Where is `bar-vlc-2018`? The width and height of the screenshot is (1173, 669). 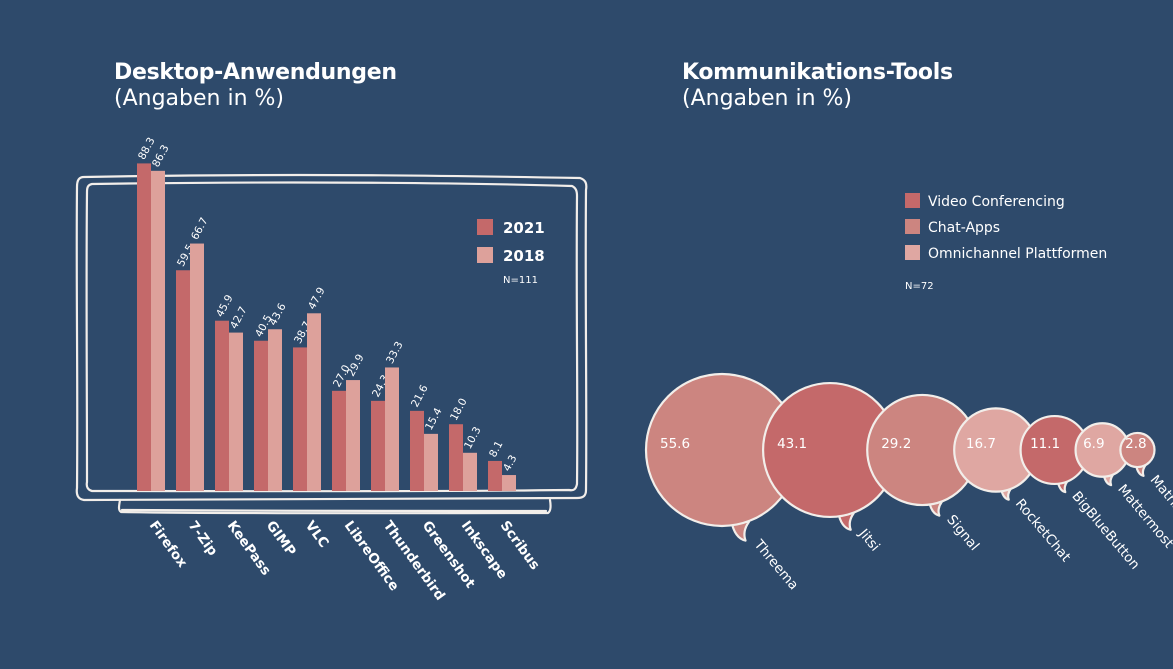
bar-vlc-2018 is located at coordinates (314, 402).